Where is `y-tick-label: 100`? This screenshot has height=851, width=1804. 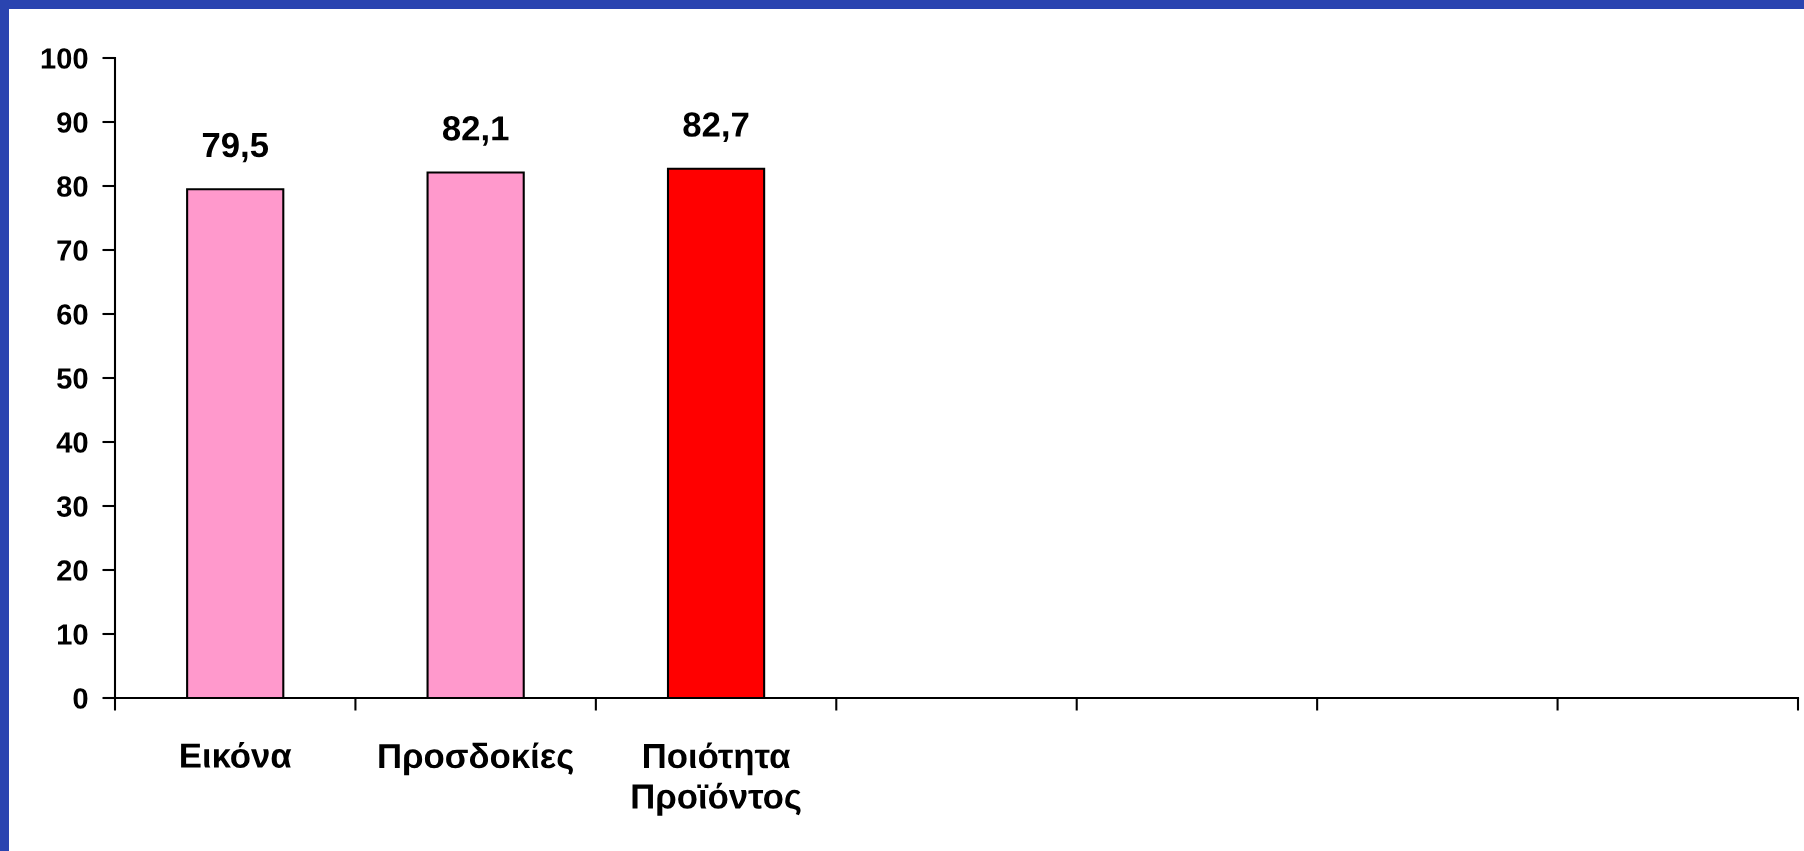 y-tick-label: 100 is located at coordinates (64, 58).